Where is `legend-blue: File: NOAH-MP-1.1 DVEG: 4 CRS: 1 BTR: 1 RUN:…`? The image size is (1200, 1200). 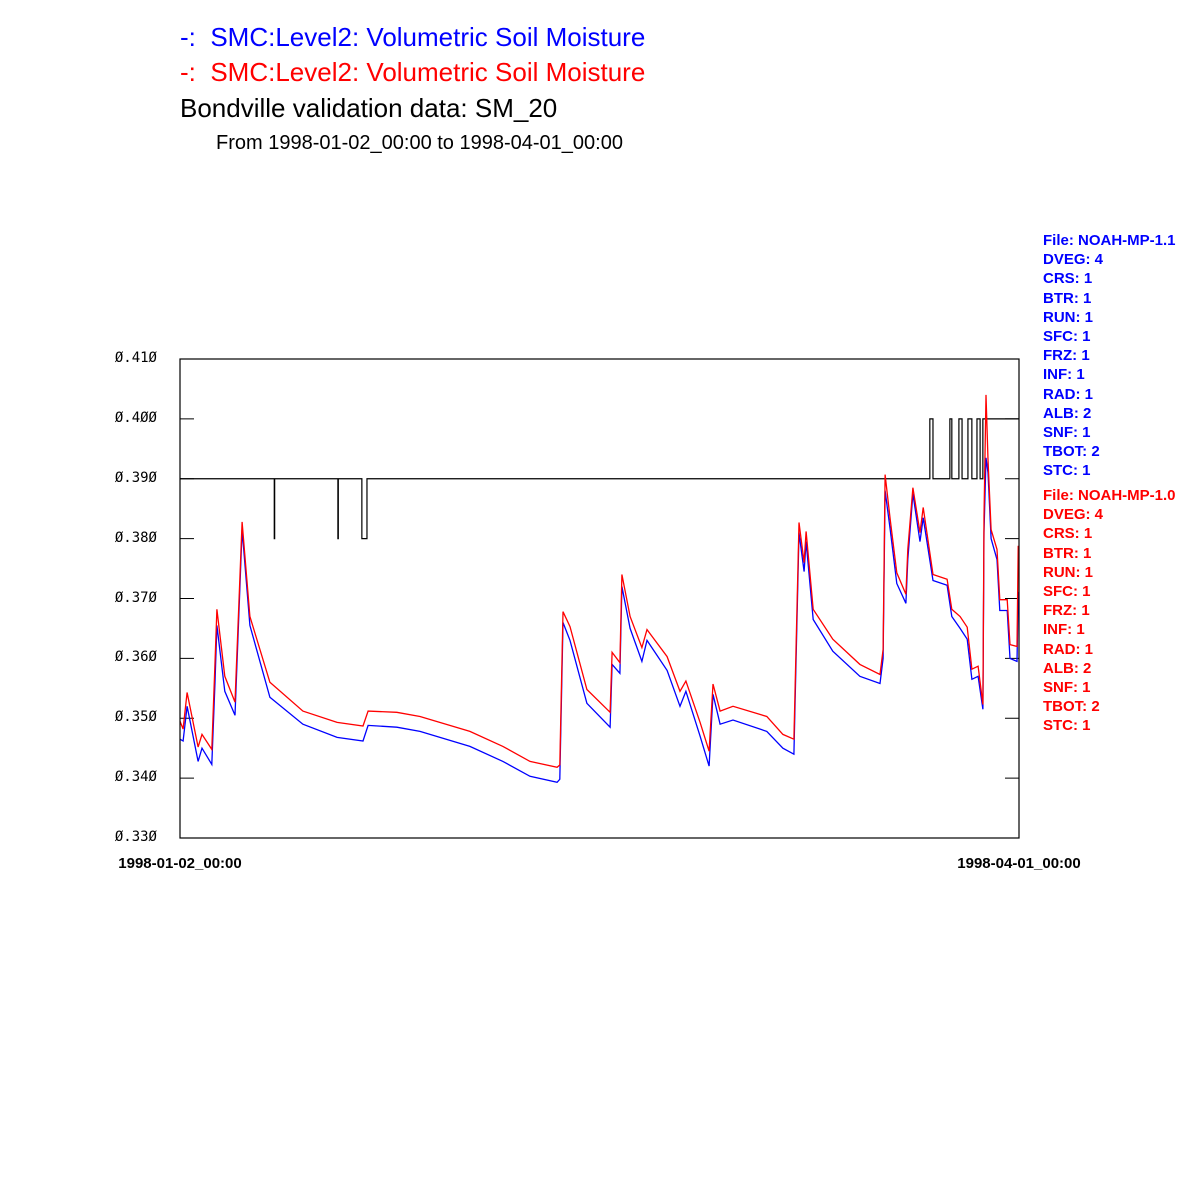 legend-blue: File: NOAH-MP-1.1 DVEG: 4 CRS: 1 BTR: 1 RUN:… is located at coordinates (1109, 356).